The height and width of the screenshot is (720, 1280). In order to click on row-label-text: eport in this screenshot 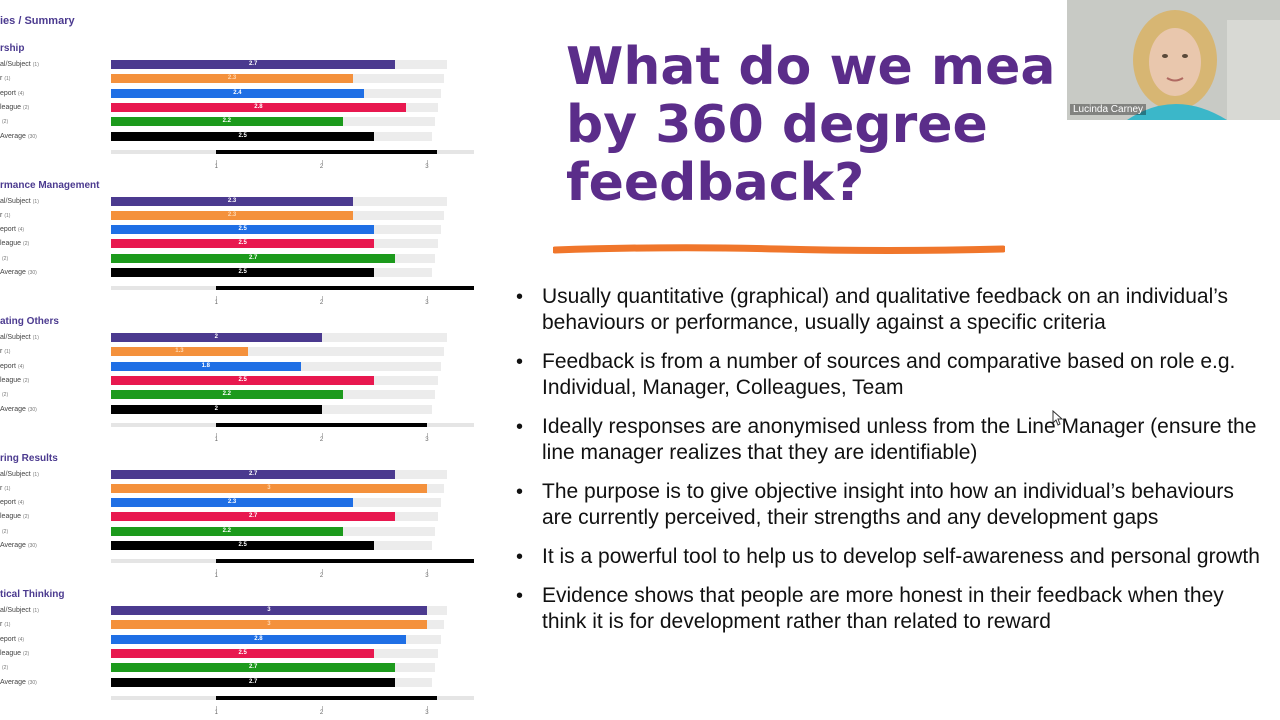, I will do `click(8, 366)`.